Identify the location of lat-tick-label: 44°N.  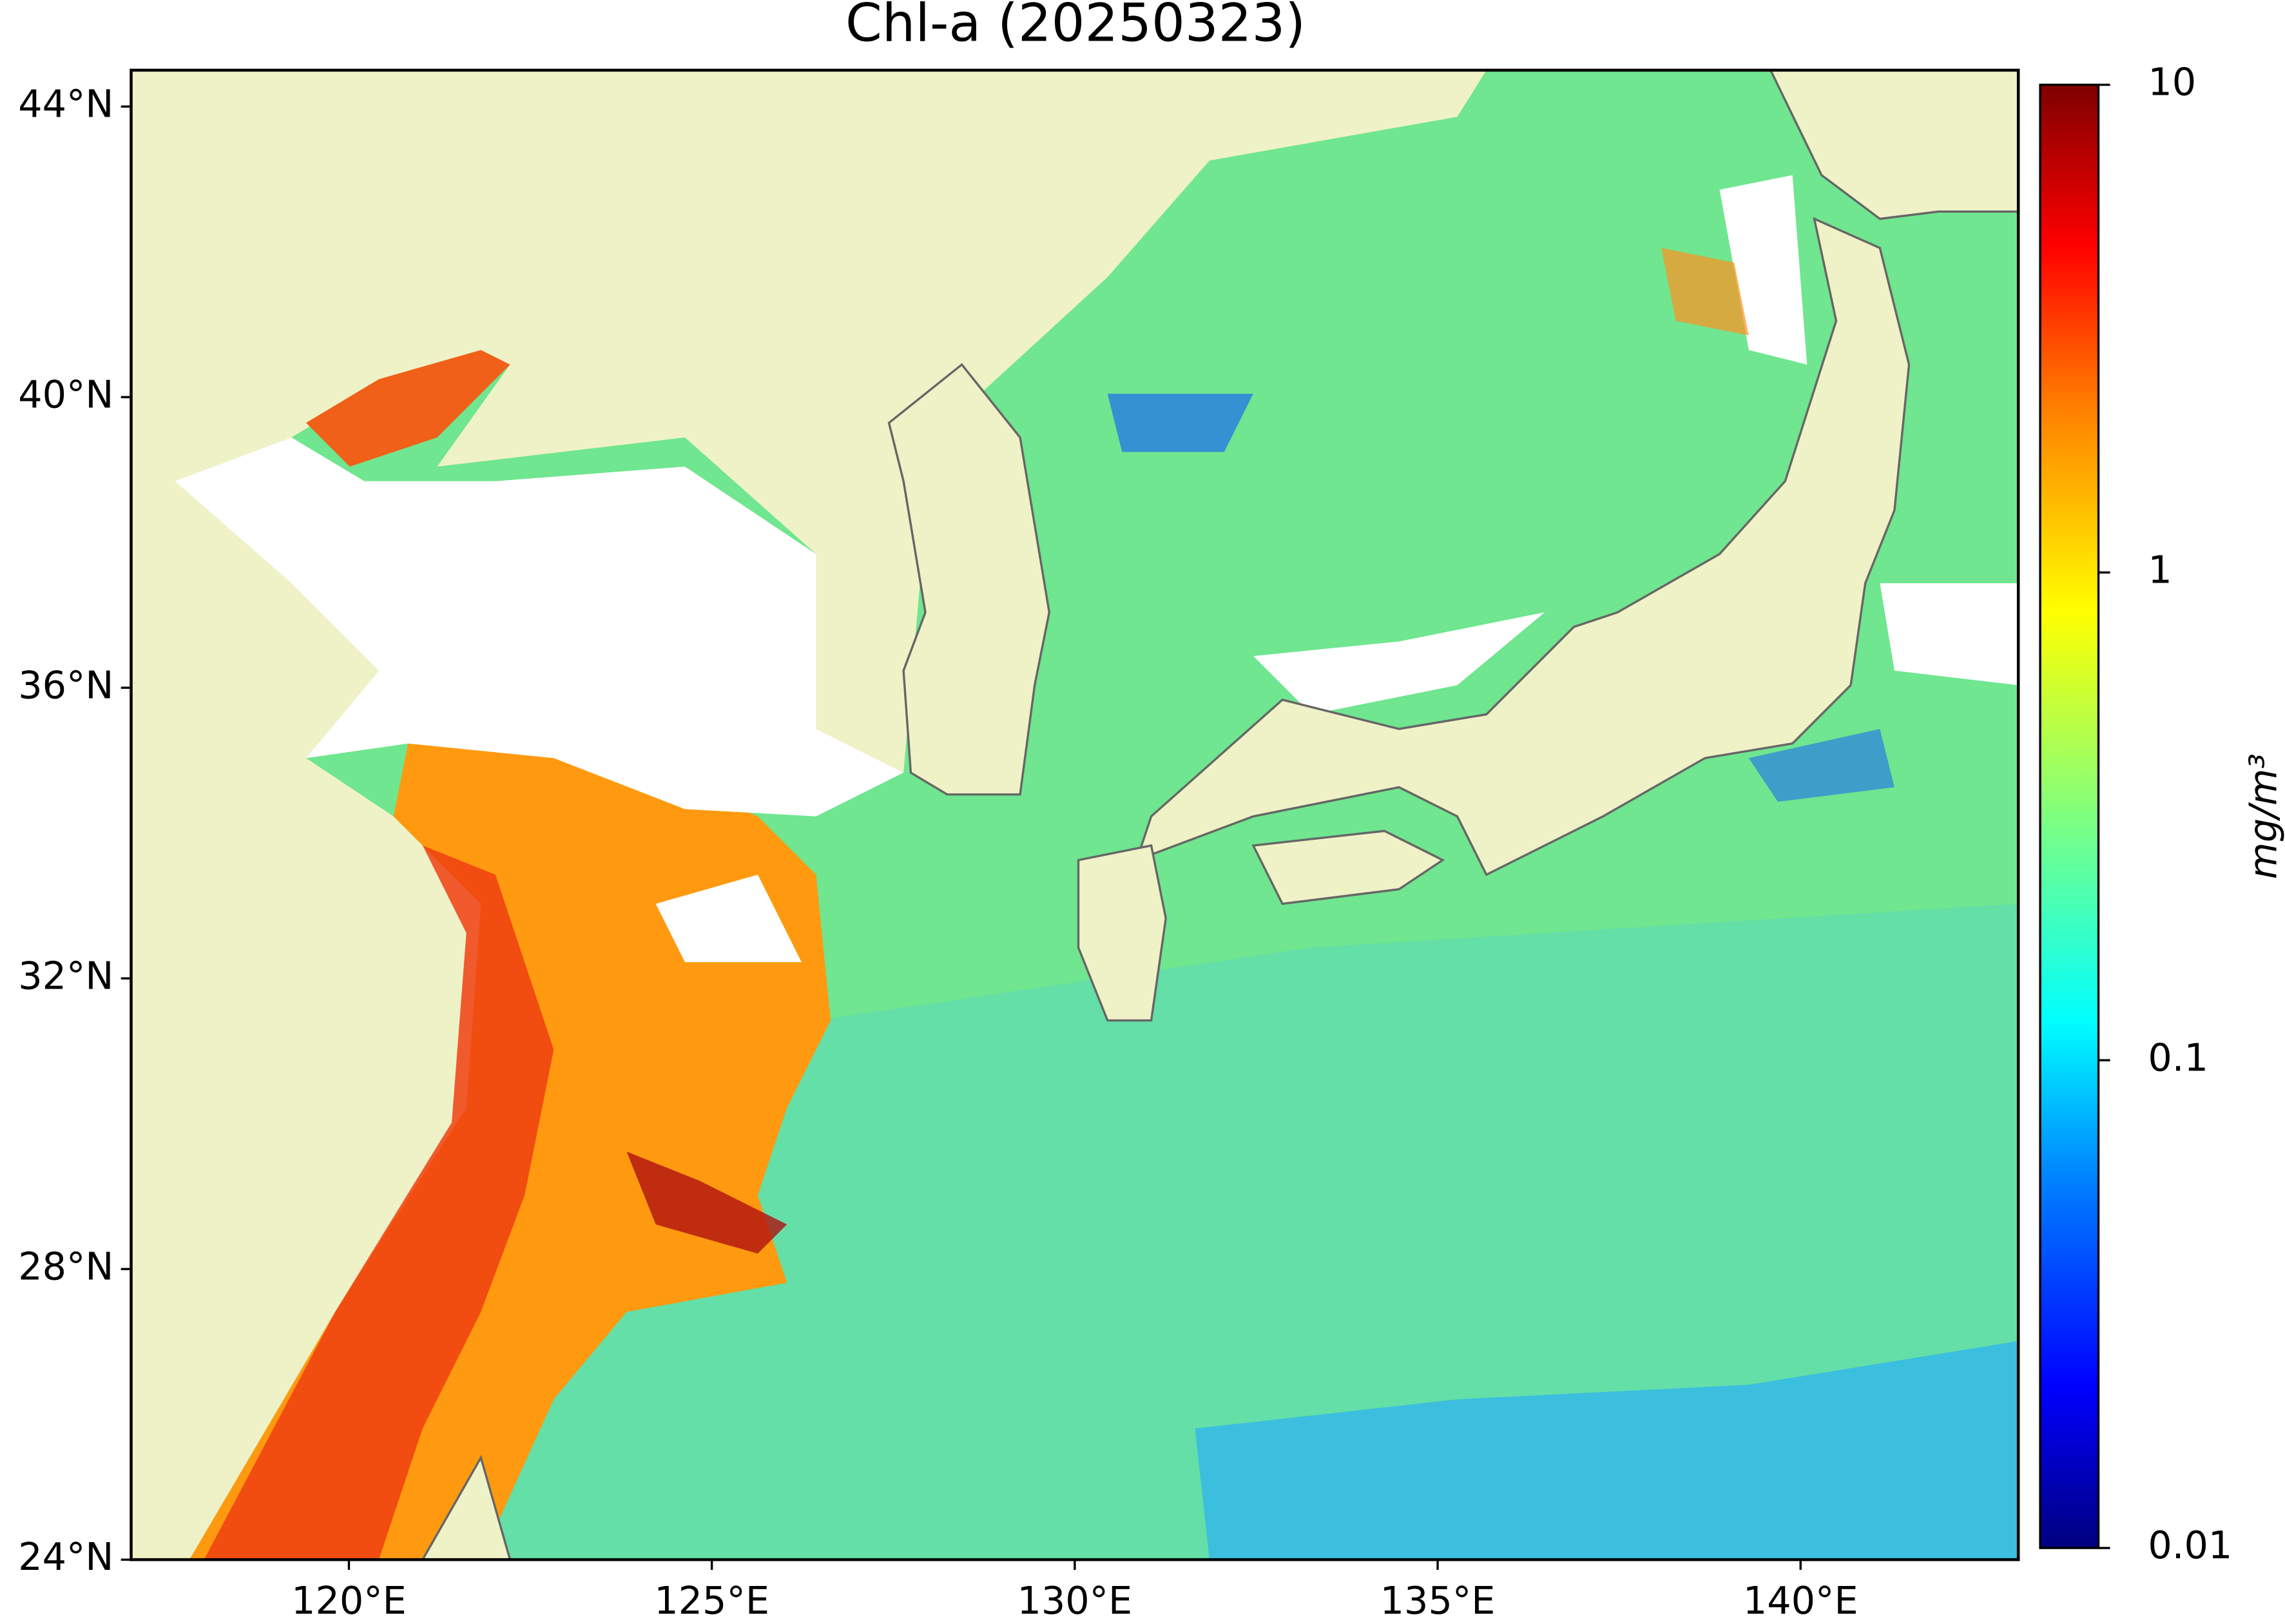
(65, 103).